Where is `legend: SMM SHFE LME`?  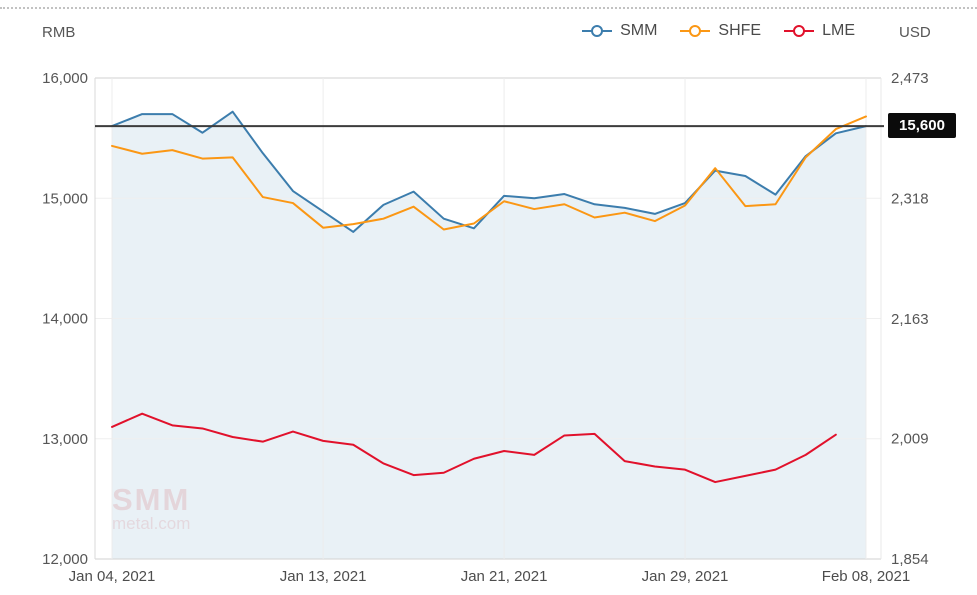
legend: SMM SHFE LME is located at coordinates (718, 31).